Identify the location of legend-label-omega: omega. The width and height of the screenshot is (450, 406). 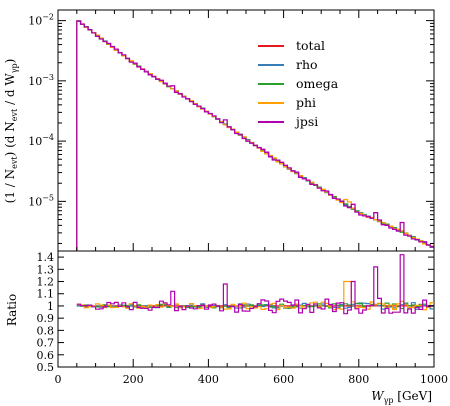
(317, 83).